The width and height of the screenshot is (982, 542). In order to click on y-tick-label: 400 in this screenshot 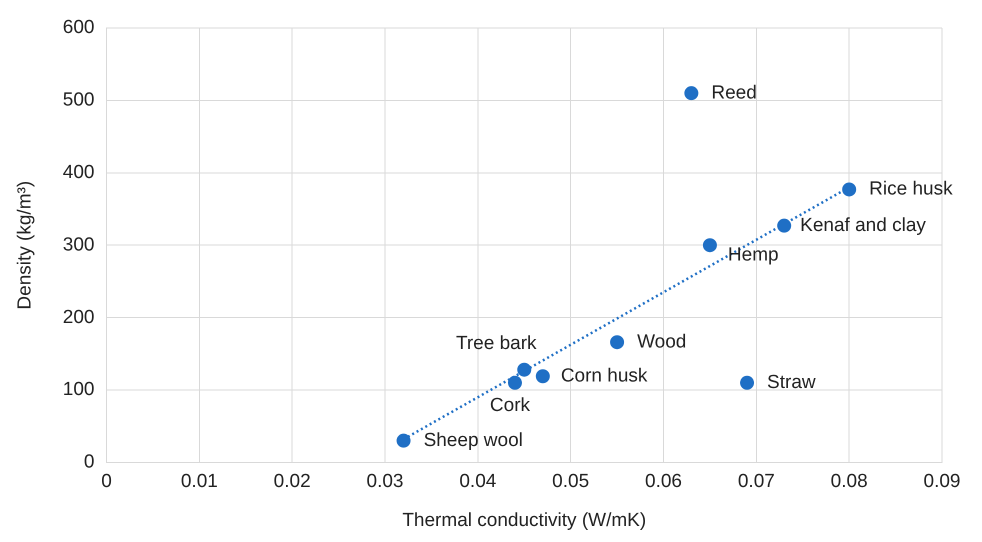, I will do `click(78, 173)`.